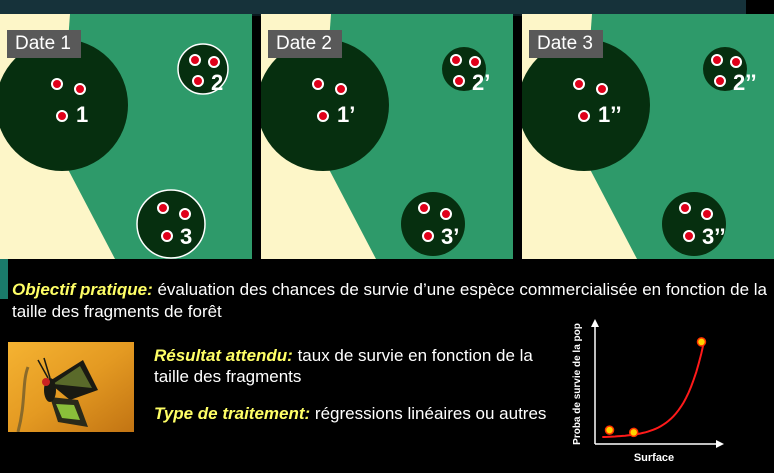 This screenshot has height=473, width=774. I want to click on objectif-label: Objectif pratique:, so click(82, 289).